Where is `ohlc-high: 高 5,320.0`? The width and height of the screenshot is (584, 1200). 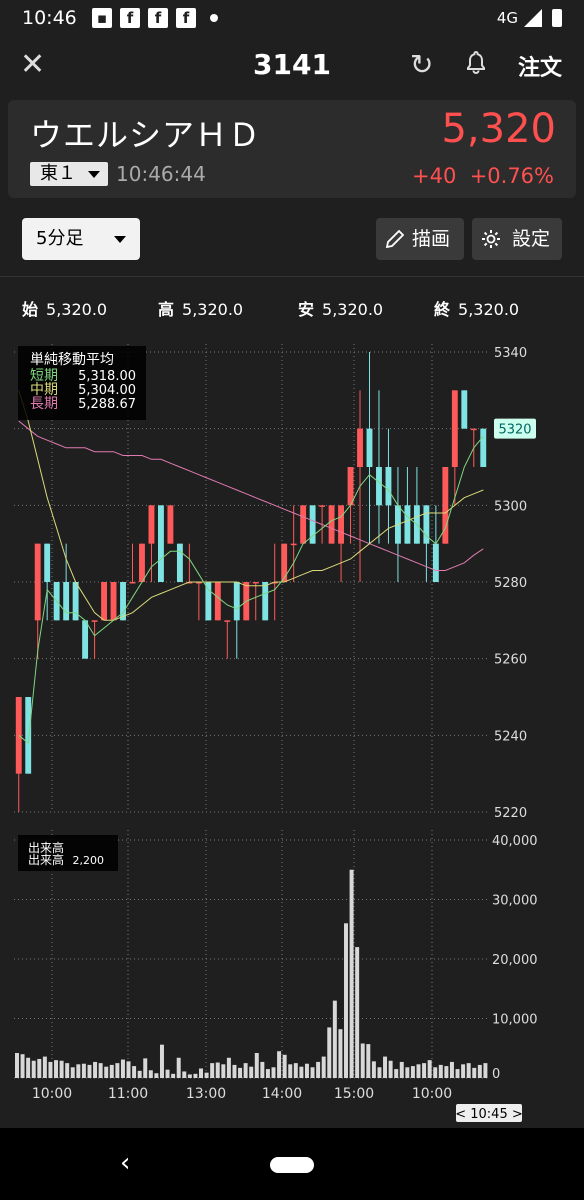
ohlc-high: 高 5,320.0 is located at coordinates (200, 308).